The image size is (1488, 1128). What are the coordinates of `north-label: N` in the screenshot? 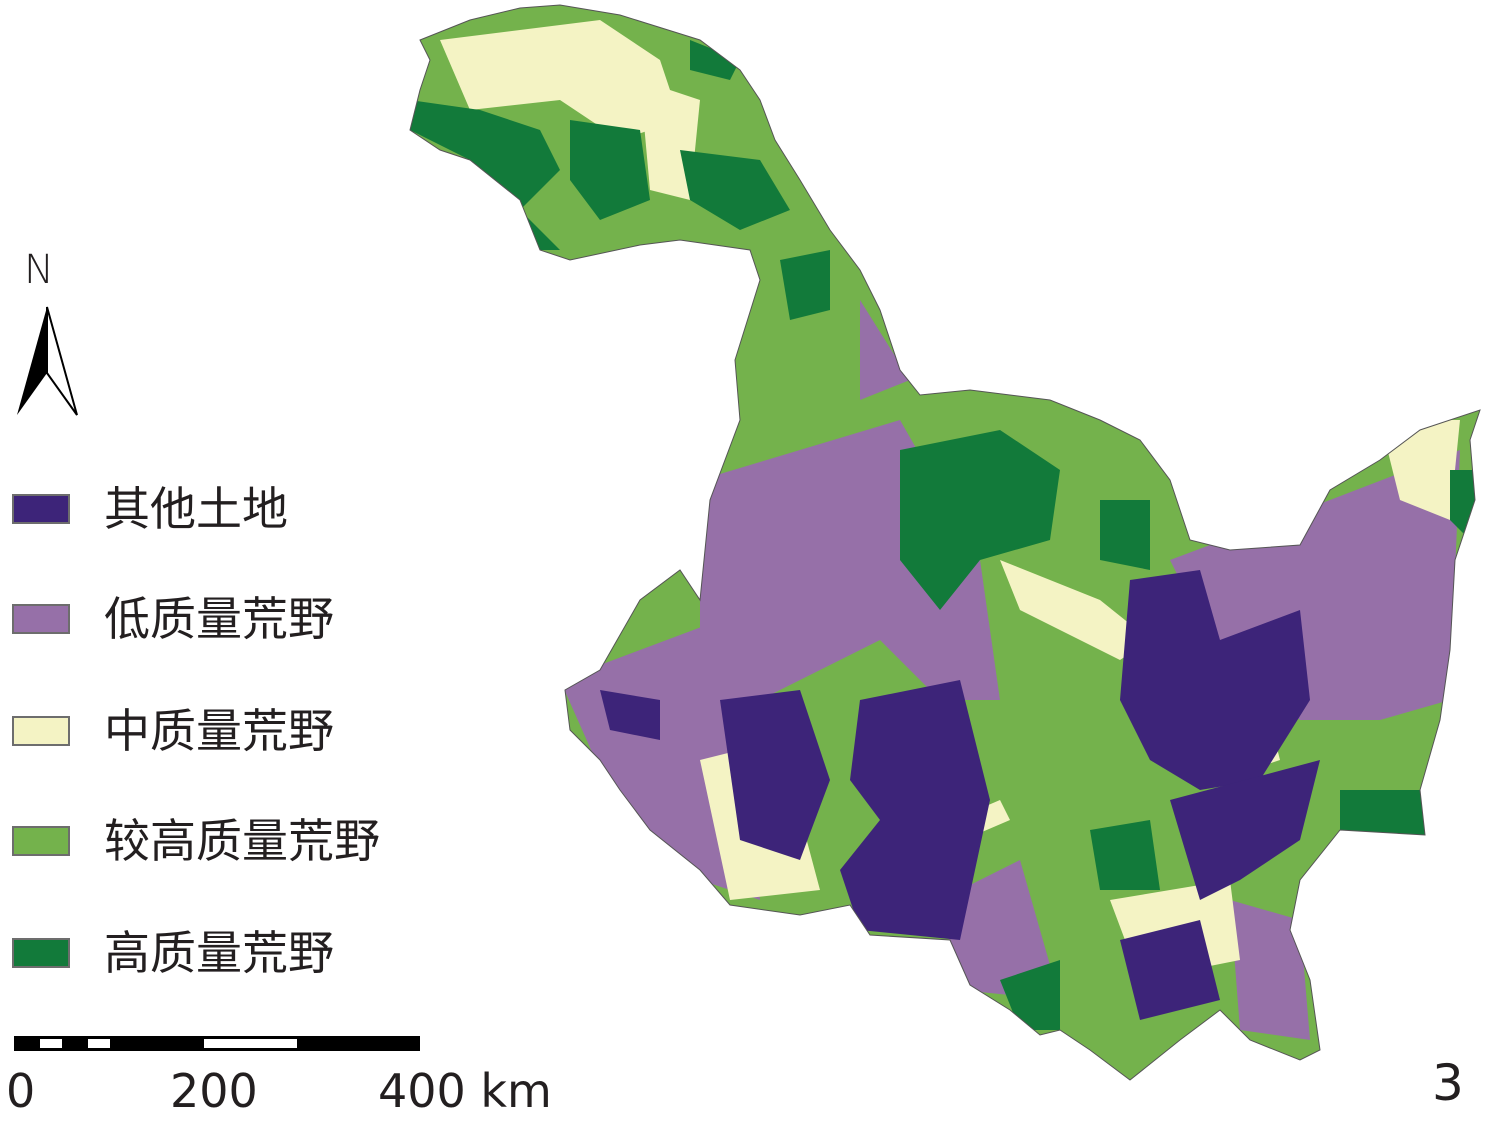 It's located at (39, 270).